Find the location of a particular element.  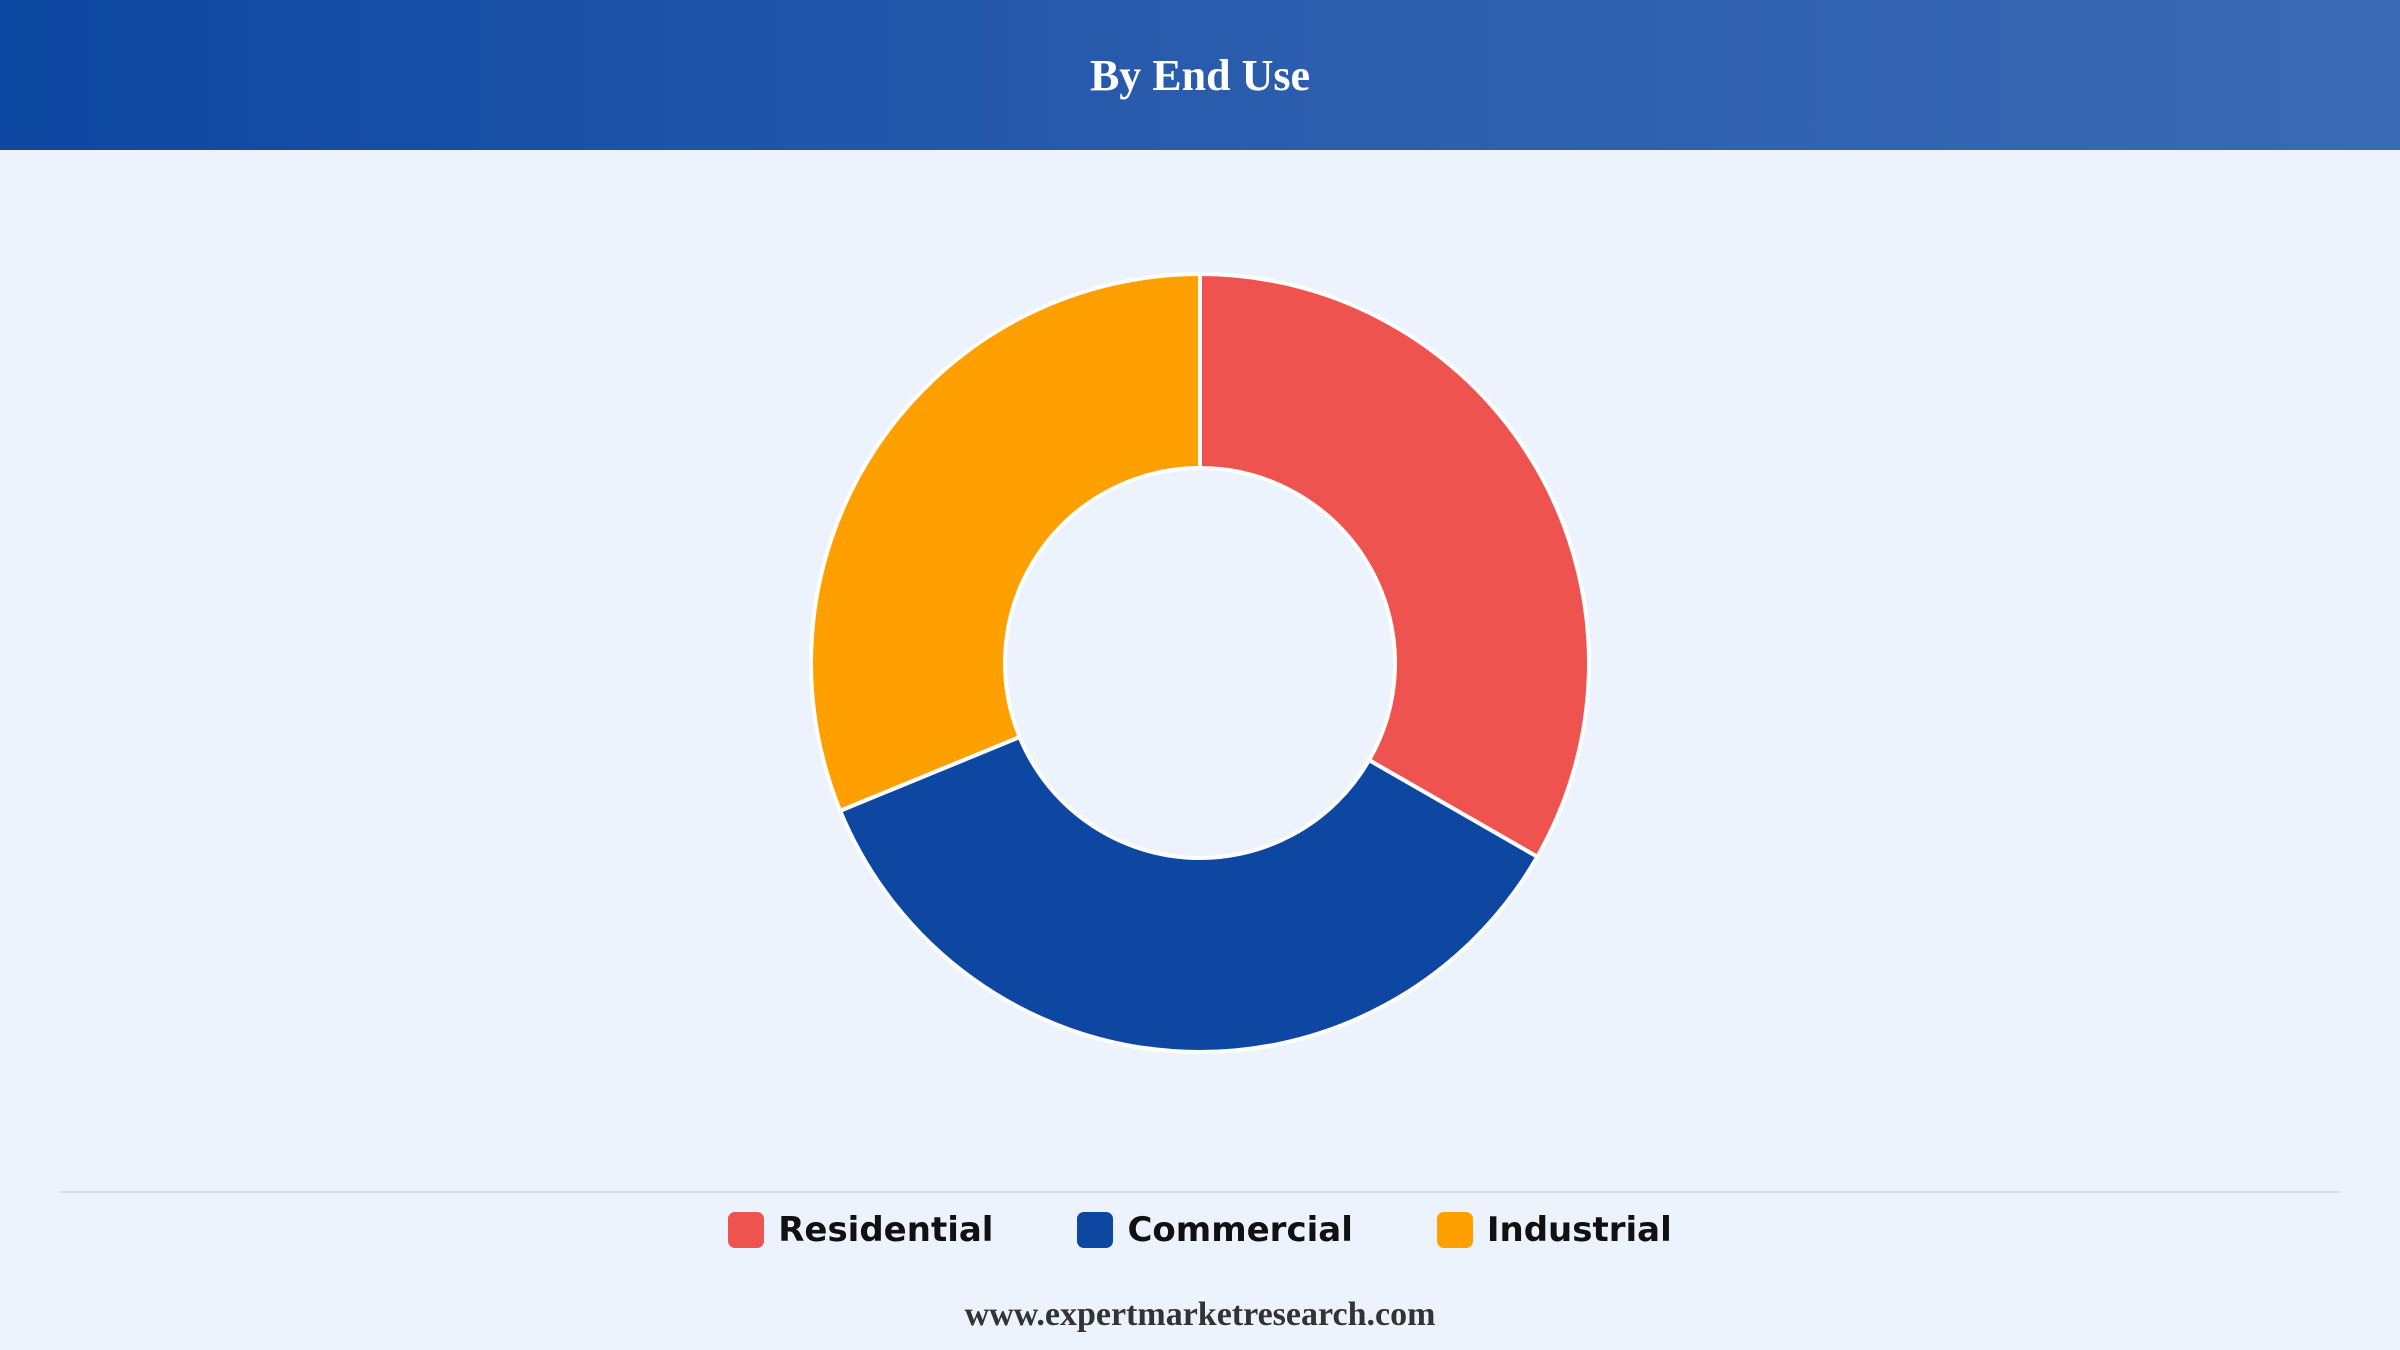

legend-item-industrial: Industrial is located at coordinates (1554, 1230).